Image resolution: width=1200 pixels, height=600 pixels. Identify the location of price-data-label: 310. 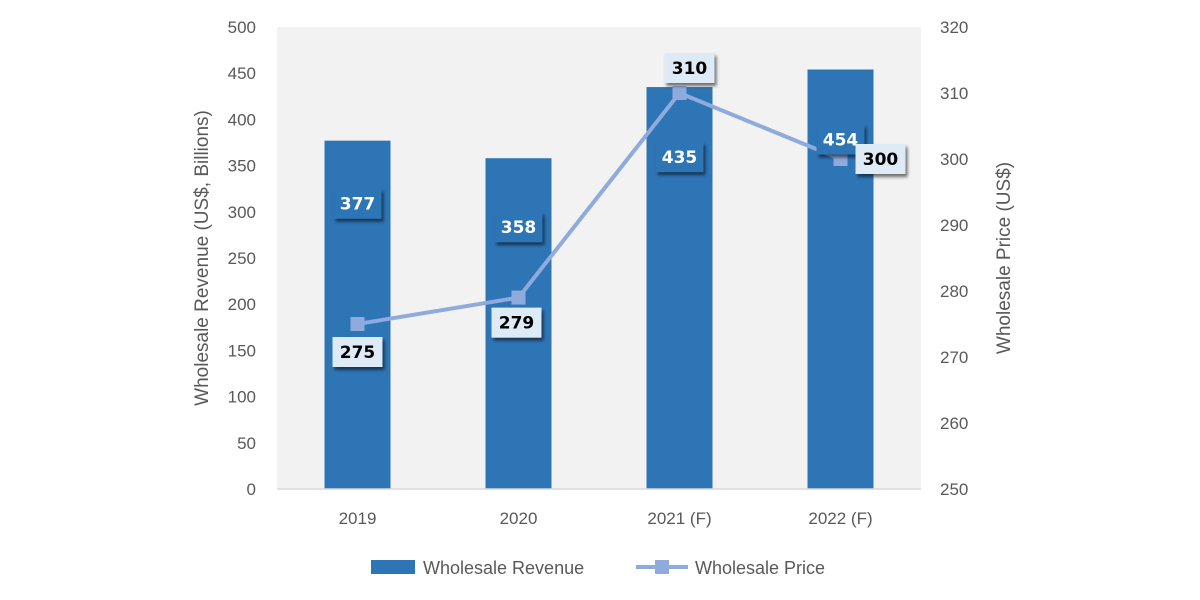
(690, 69).